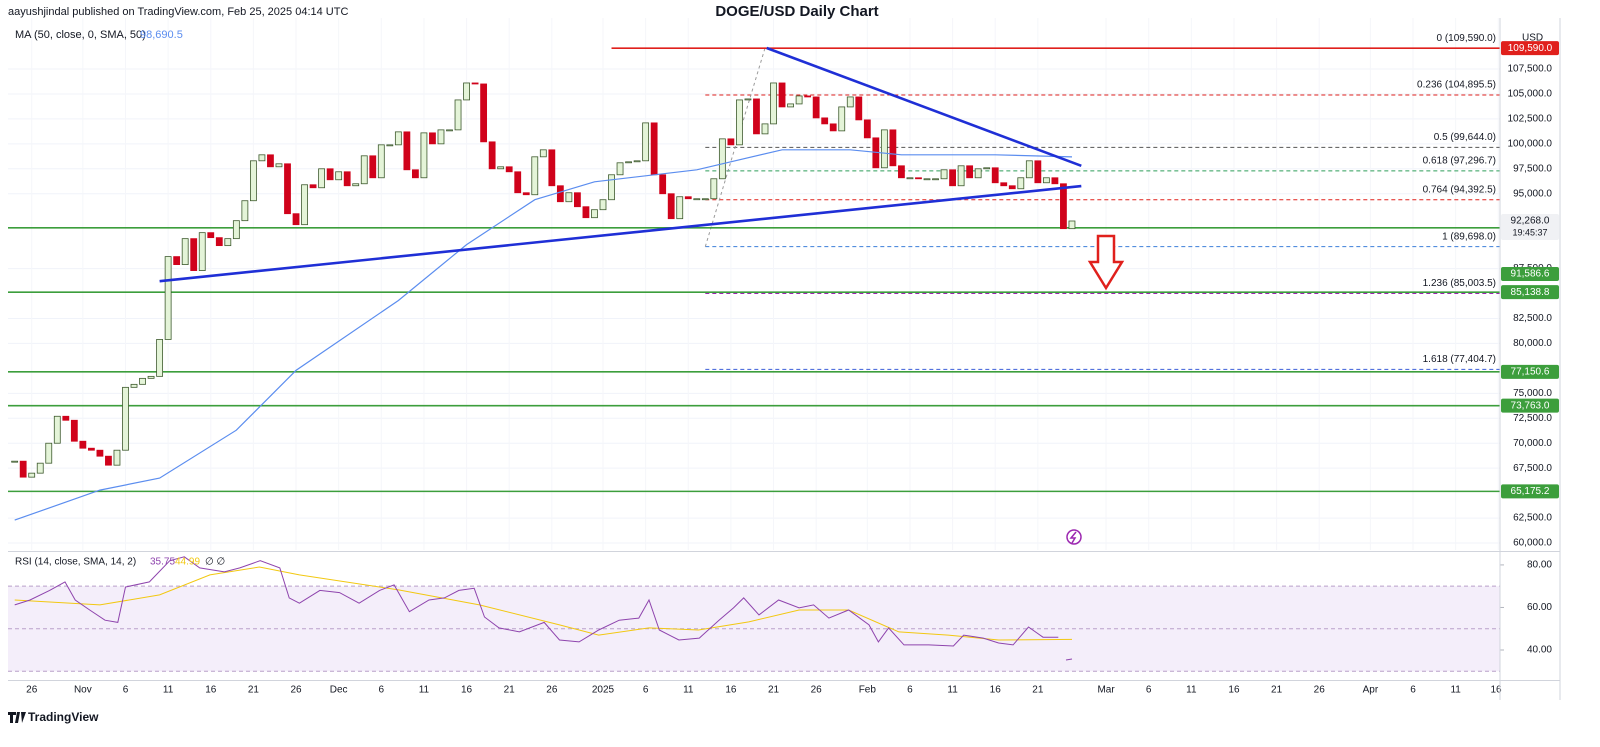  Describe the element at coordinates (1530, 48) in the screenshot. I see `level-label: 109,590.0` at that location.